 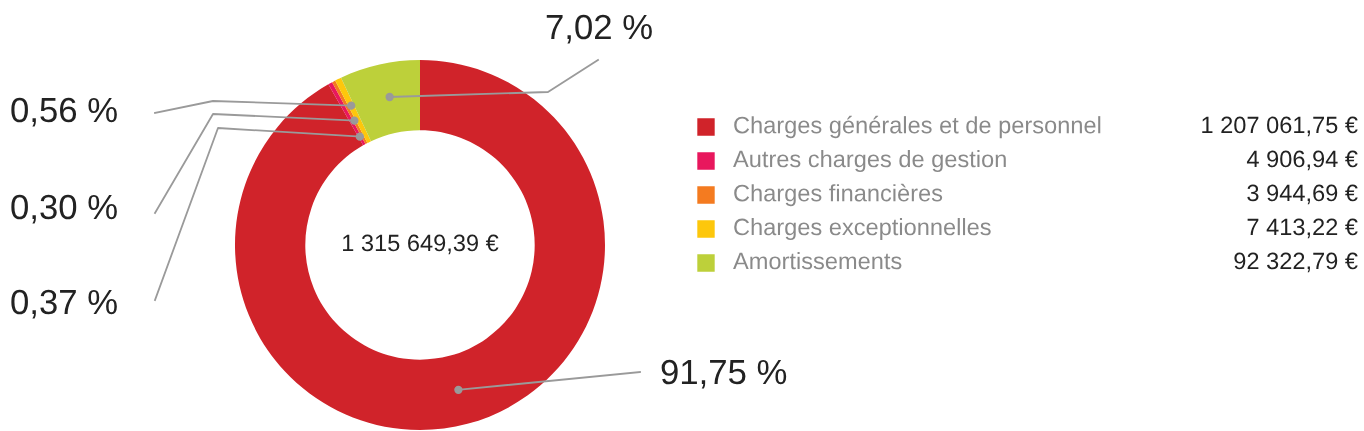 What do you see at coordinates (380, 101) in the screenshot?
I see `donut-slice` at bounding box center [380, 101].